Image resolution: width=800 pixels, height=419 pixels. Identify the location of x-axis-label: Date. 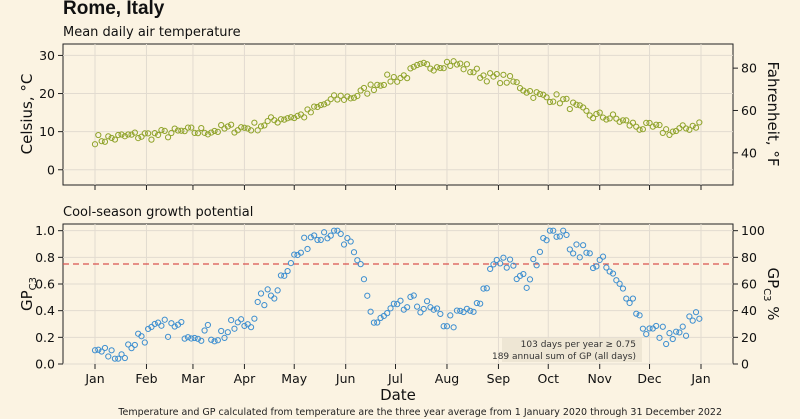
(398, 395).